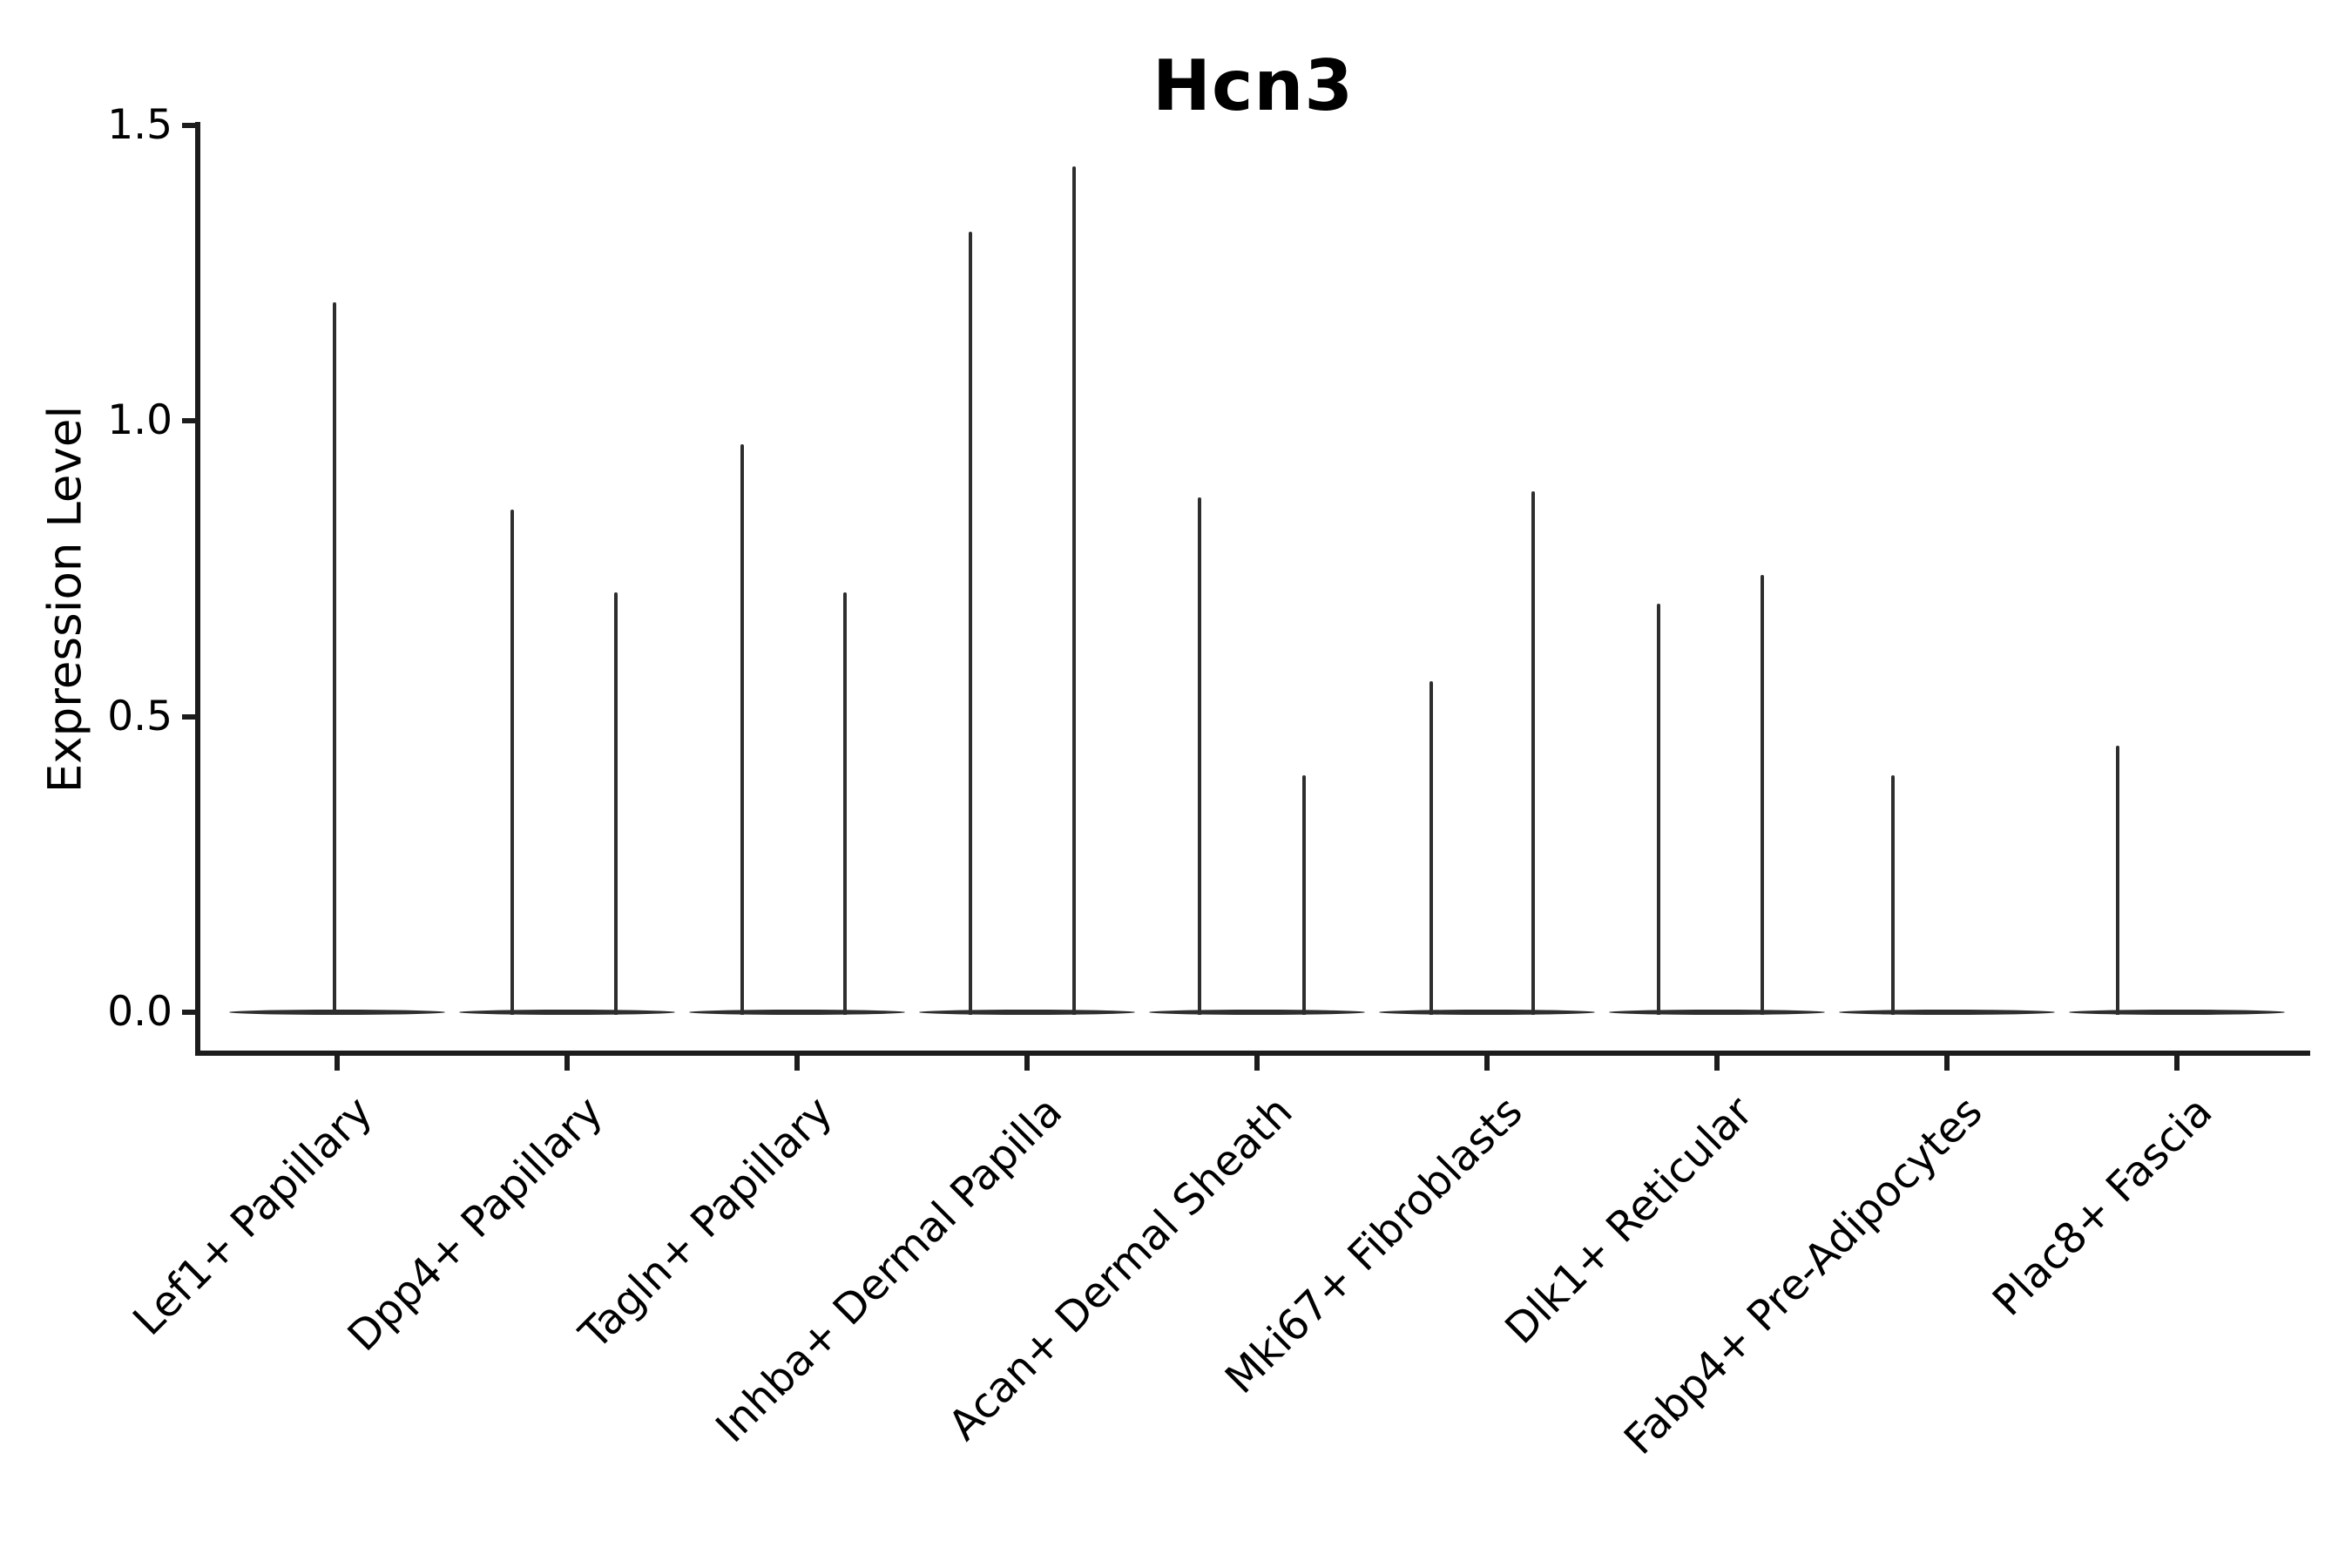  What do you see at coordinates (139, 1012) in the screenshot?
I see `y-tick-label: 0.0` at bounding box center [139, 1012].